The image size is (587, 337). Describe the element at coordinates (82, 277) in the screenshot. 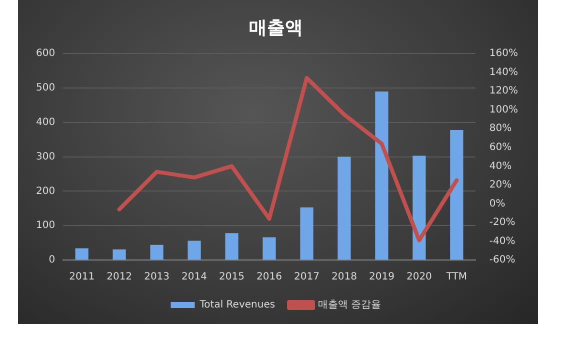

I see `x-tick-label: 2011` at that location.